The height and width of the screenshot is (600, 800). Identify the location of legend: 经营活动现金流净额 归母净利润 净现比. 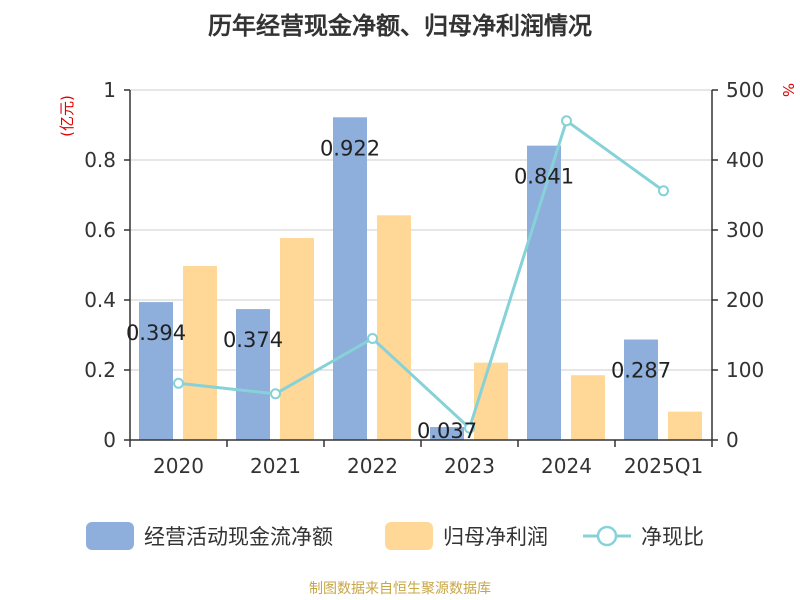
(400, 536).